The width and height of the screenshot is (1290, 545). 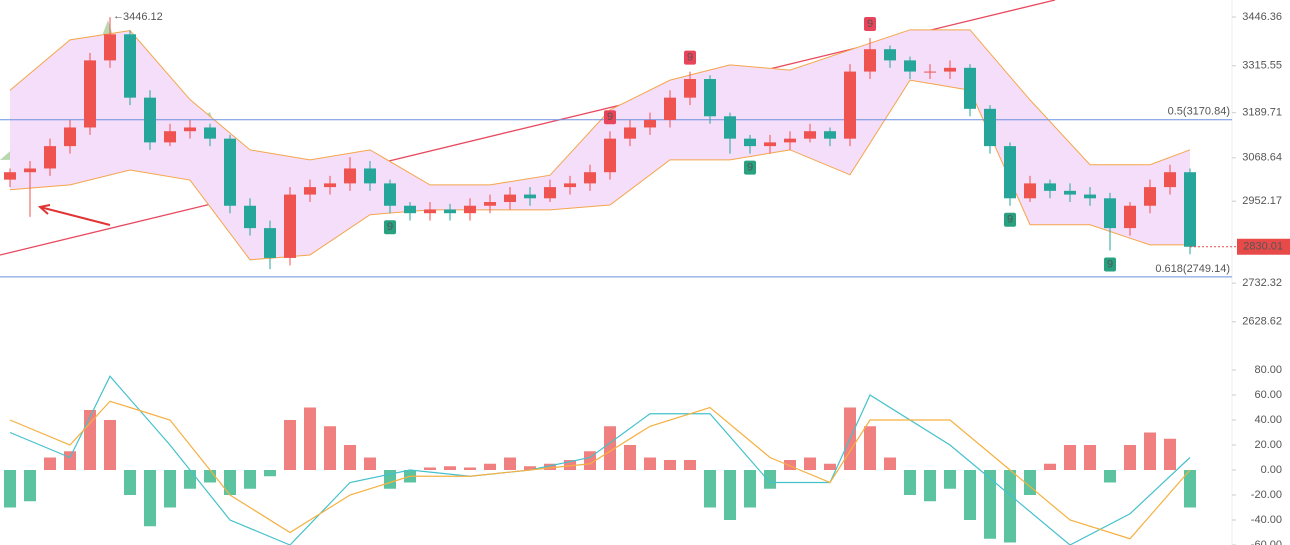 I want to click on fib-label: 0.618(2749.14), so click(x=1192, y=269).